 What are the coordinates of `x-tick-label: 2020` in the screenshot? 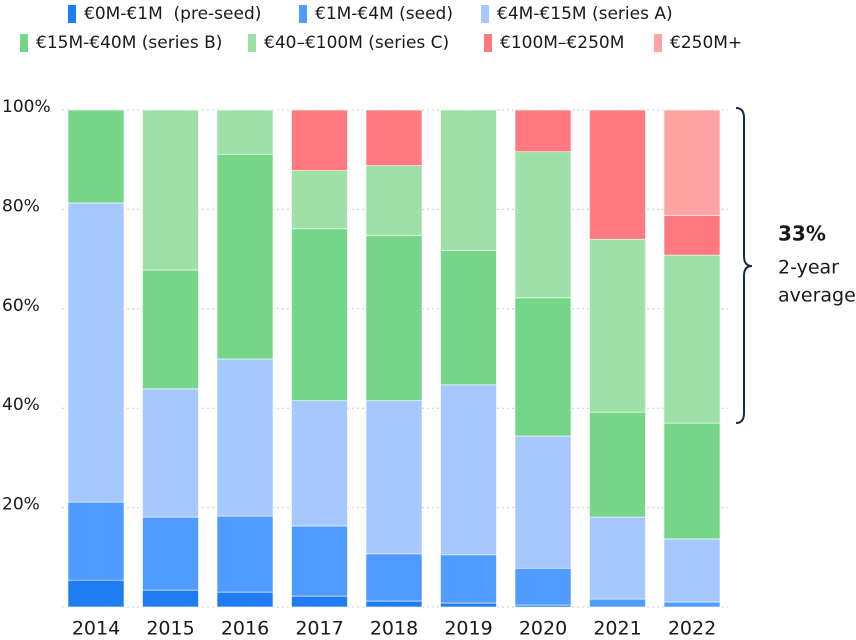 It's located at (543, 629).